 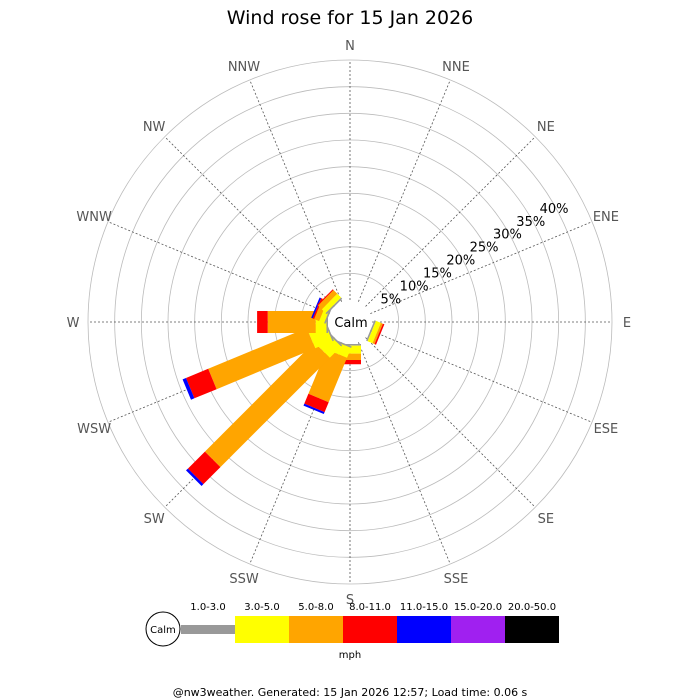 I want to click on radial-tick-label: 10%, so click(x=414, y=286).